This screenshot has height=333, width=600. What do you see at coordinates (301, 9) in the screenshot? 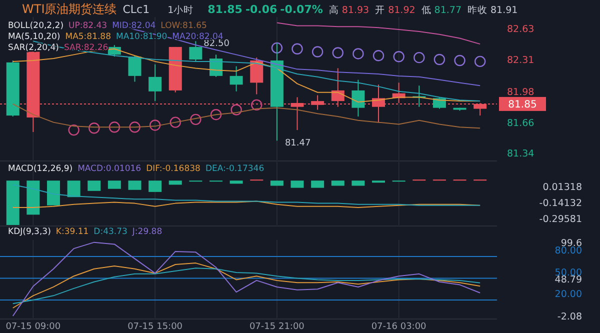
I see `text: -0.07%` at bounding box center [301, 9].